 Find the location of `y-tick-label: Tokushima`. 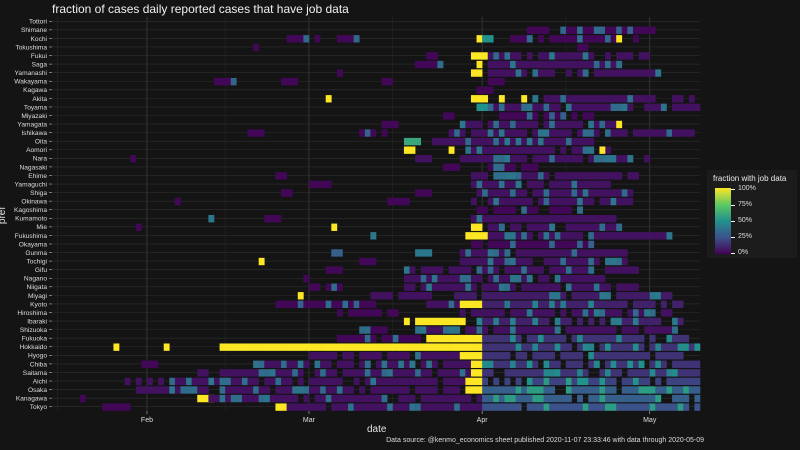

y-tick-label: Tokushima is located at coordinates (31, 47).